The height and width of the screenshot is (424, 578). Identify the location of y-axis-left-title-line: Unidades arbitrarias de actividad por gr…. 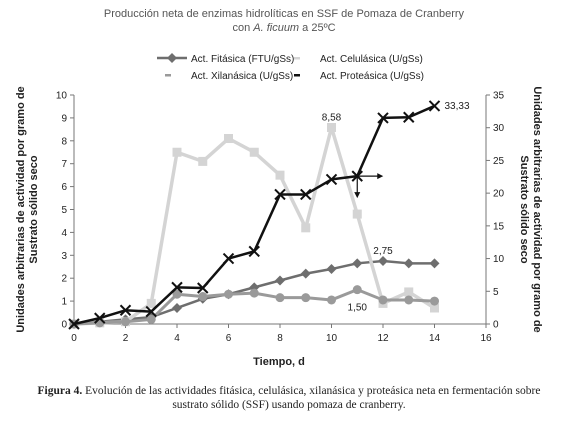
(21, 209).